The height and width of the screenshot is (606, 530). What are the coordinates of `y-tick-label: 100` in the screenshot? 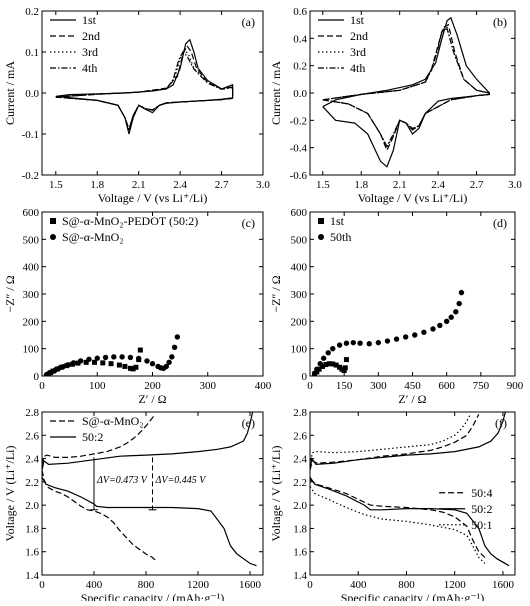 It's located at (299, 350).